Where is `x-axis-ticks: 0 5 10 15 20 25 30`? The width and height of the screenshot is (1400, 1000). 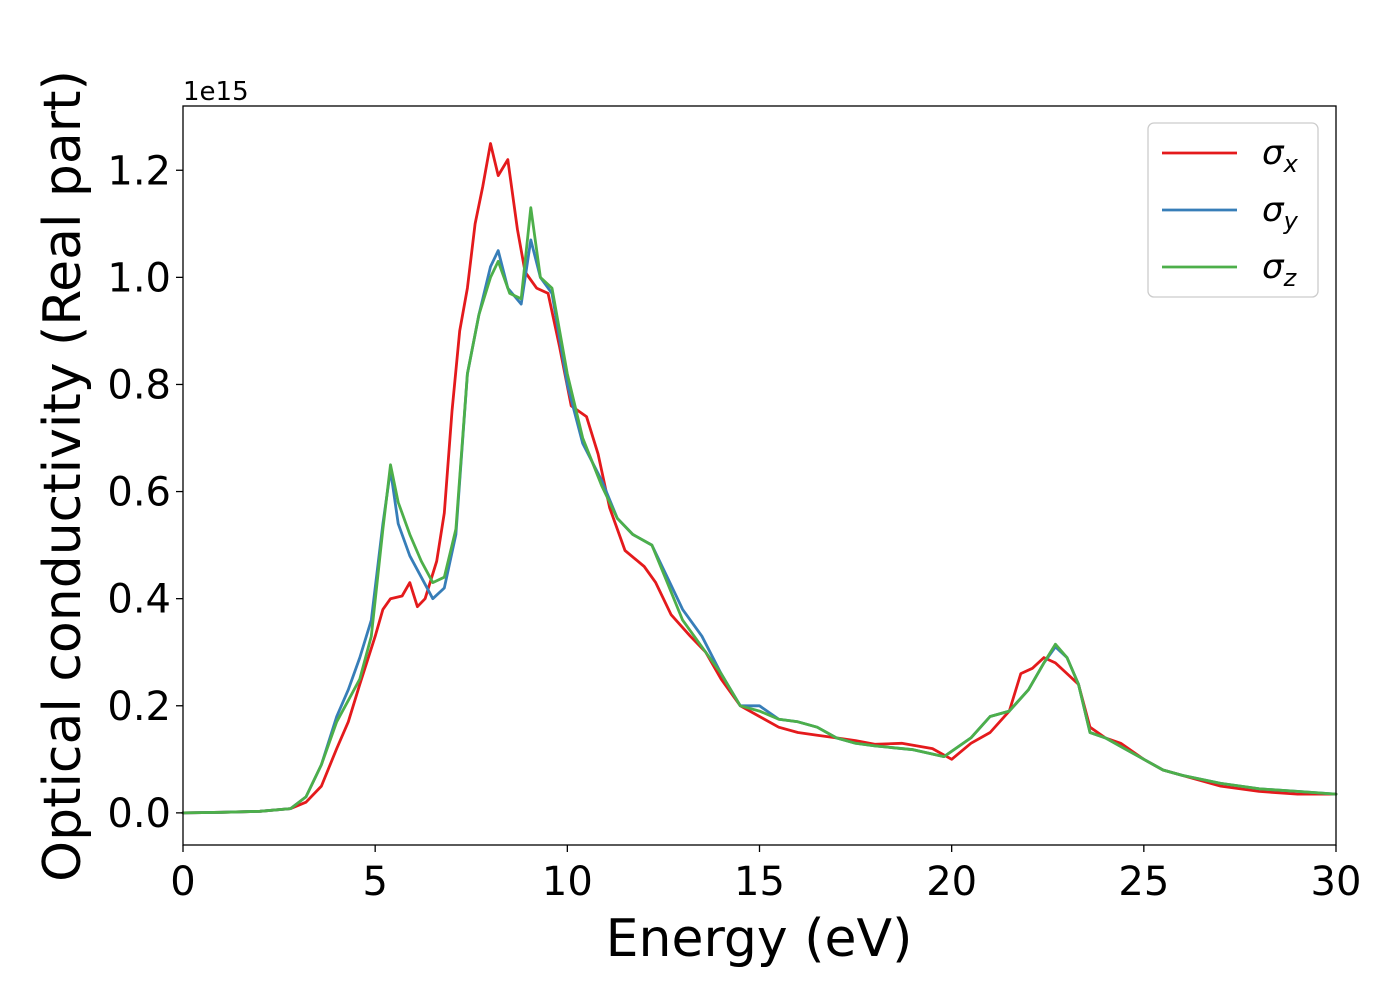
x-axis-ticks: 0 5 10 15 20 25 30 is located at coordinates (765, 875).